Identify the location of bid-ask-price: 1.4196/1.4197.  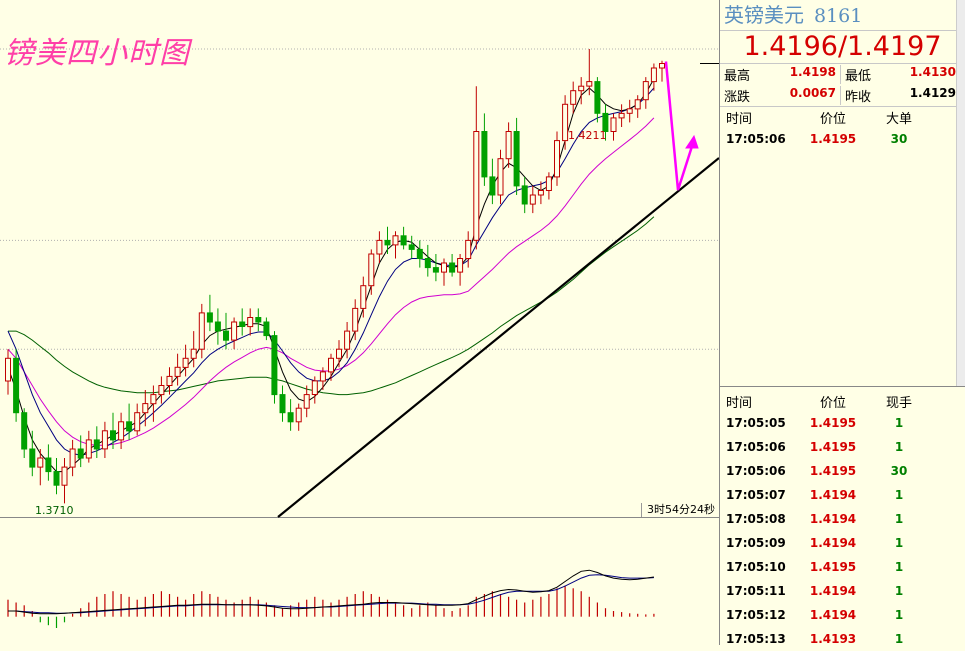
(842, 47).